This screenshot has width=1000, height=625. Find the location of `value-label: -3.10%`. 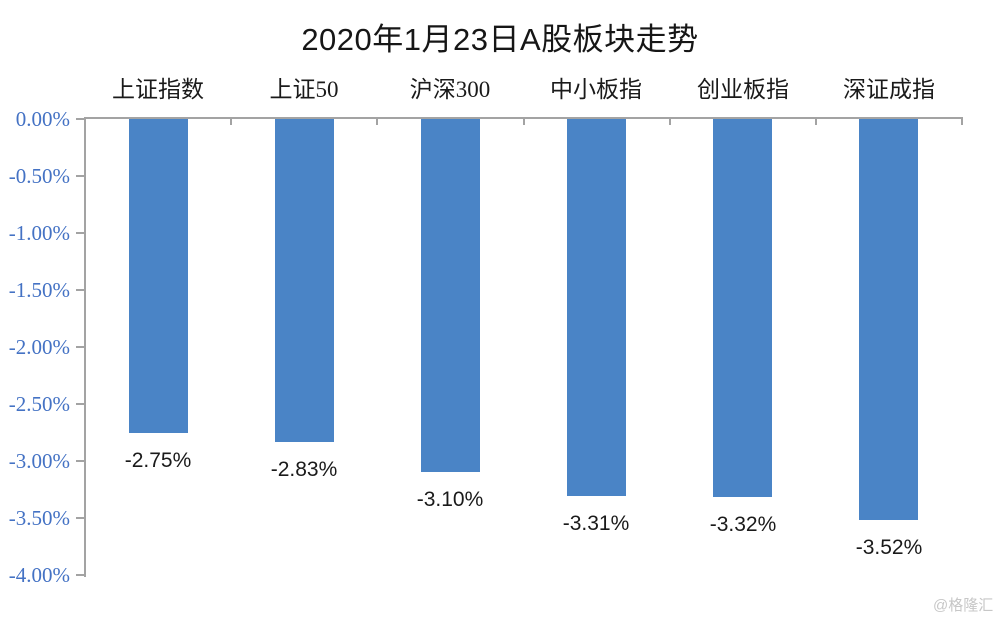

value-label: -3.10% is located at coordinates (450, 499).